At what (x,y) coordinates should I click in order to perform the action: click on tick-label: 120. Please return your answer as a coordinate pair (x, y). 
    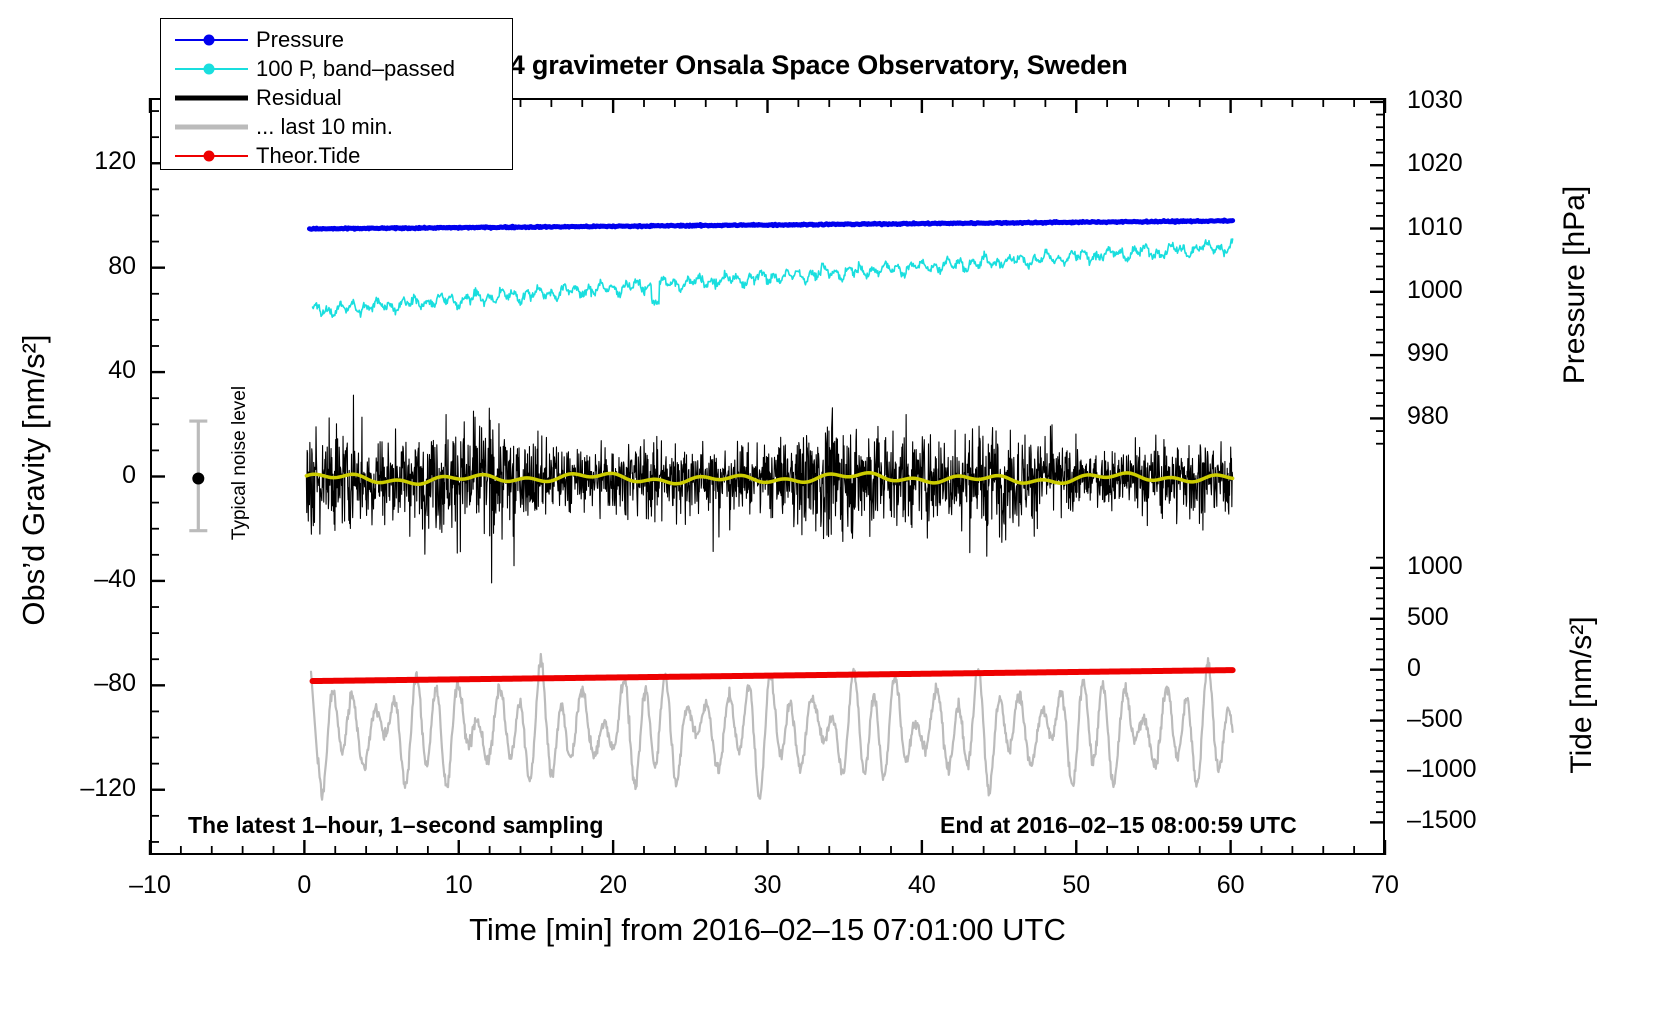
    Looking at the image, I should click on (115, 161).